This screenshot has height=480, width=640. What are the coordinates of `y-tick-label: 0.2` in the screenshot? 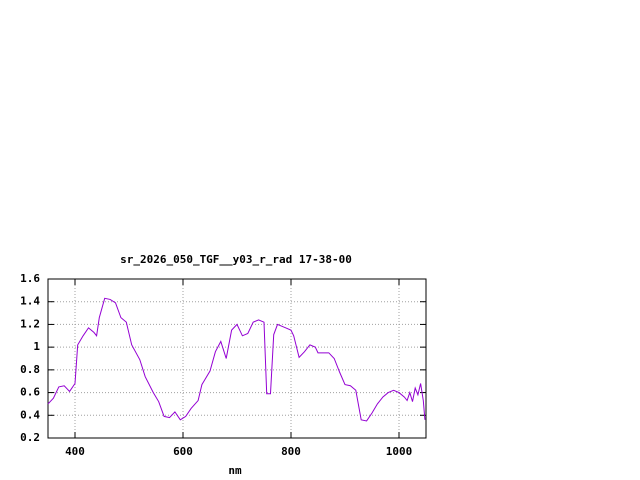 It's located at (30, 437).